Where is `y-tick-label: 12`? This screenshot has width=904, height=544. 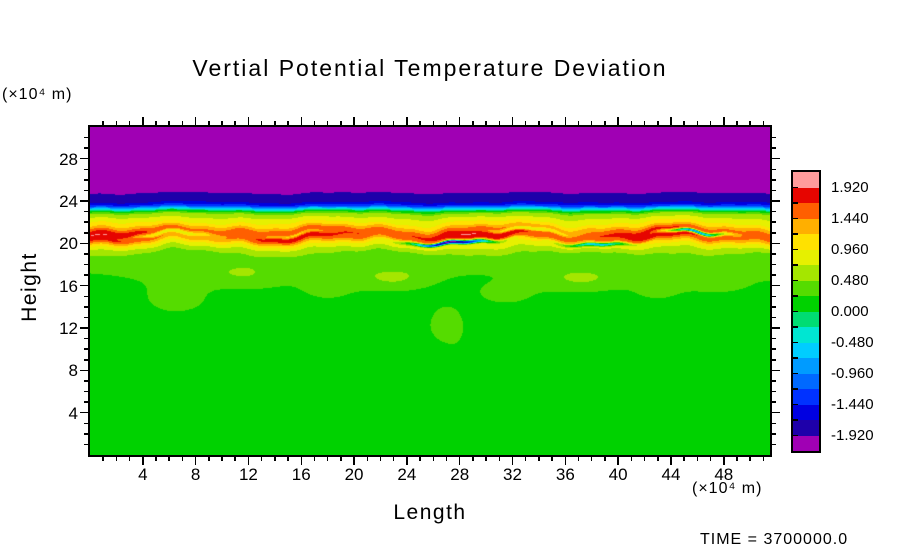 y-tick-label: 12 is located at coordinates (68, 329).